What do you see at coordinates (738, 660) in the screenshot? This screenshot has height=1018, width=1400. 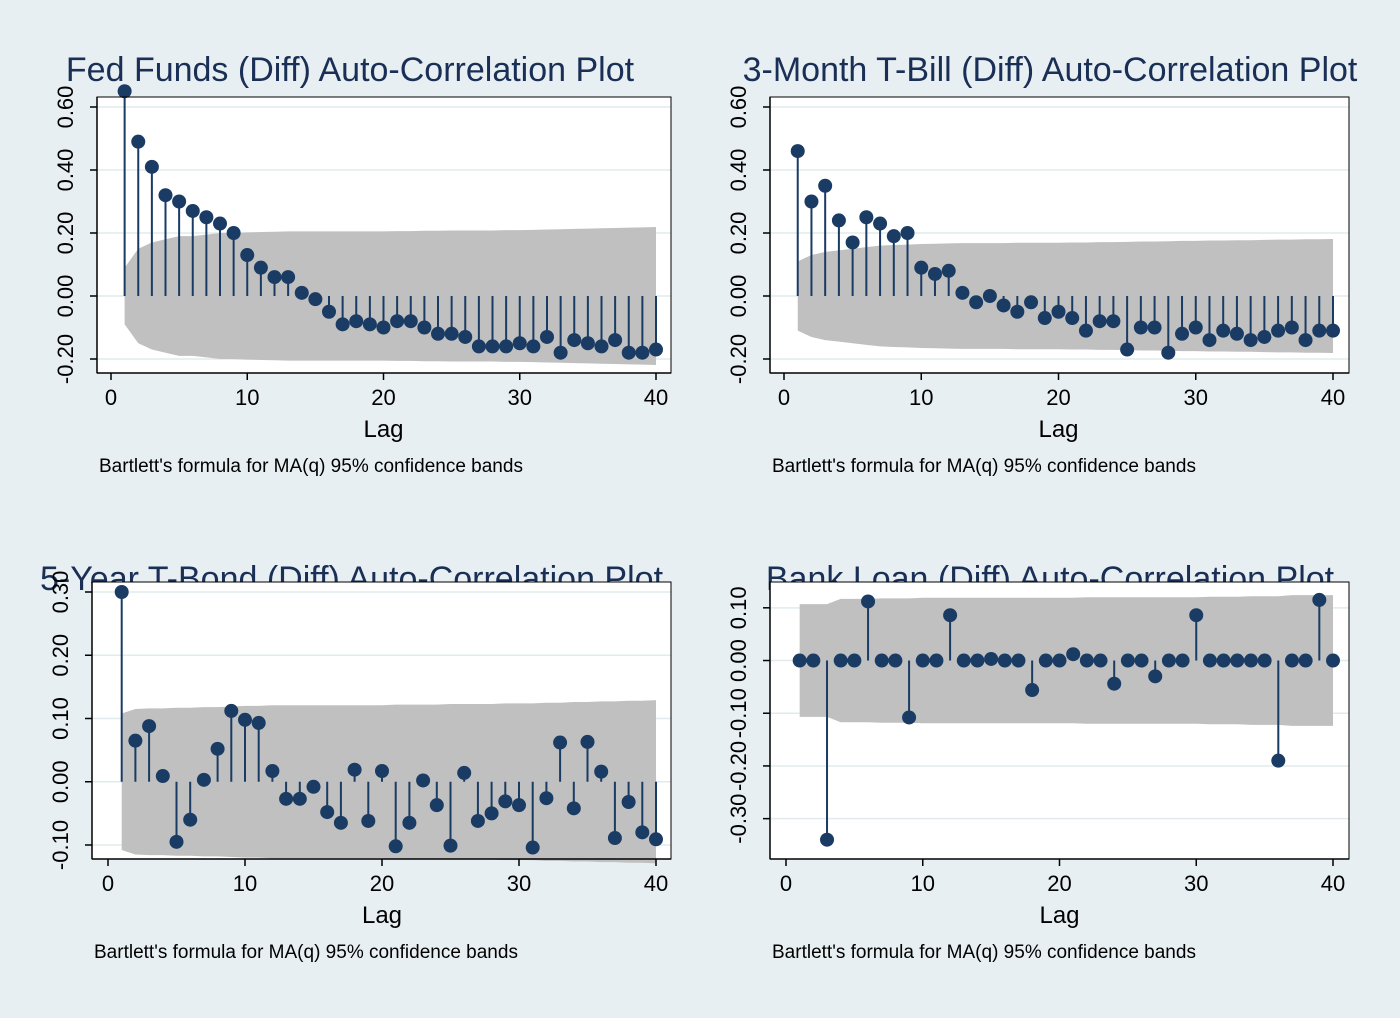 I see `y-tick-label: 0.00` at bounding box center [738, 660].